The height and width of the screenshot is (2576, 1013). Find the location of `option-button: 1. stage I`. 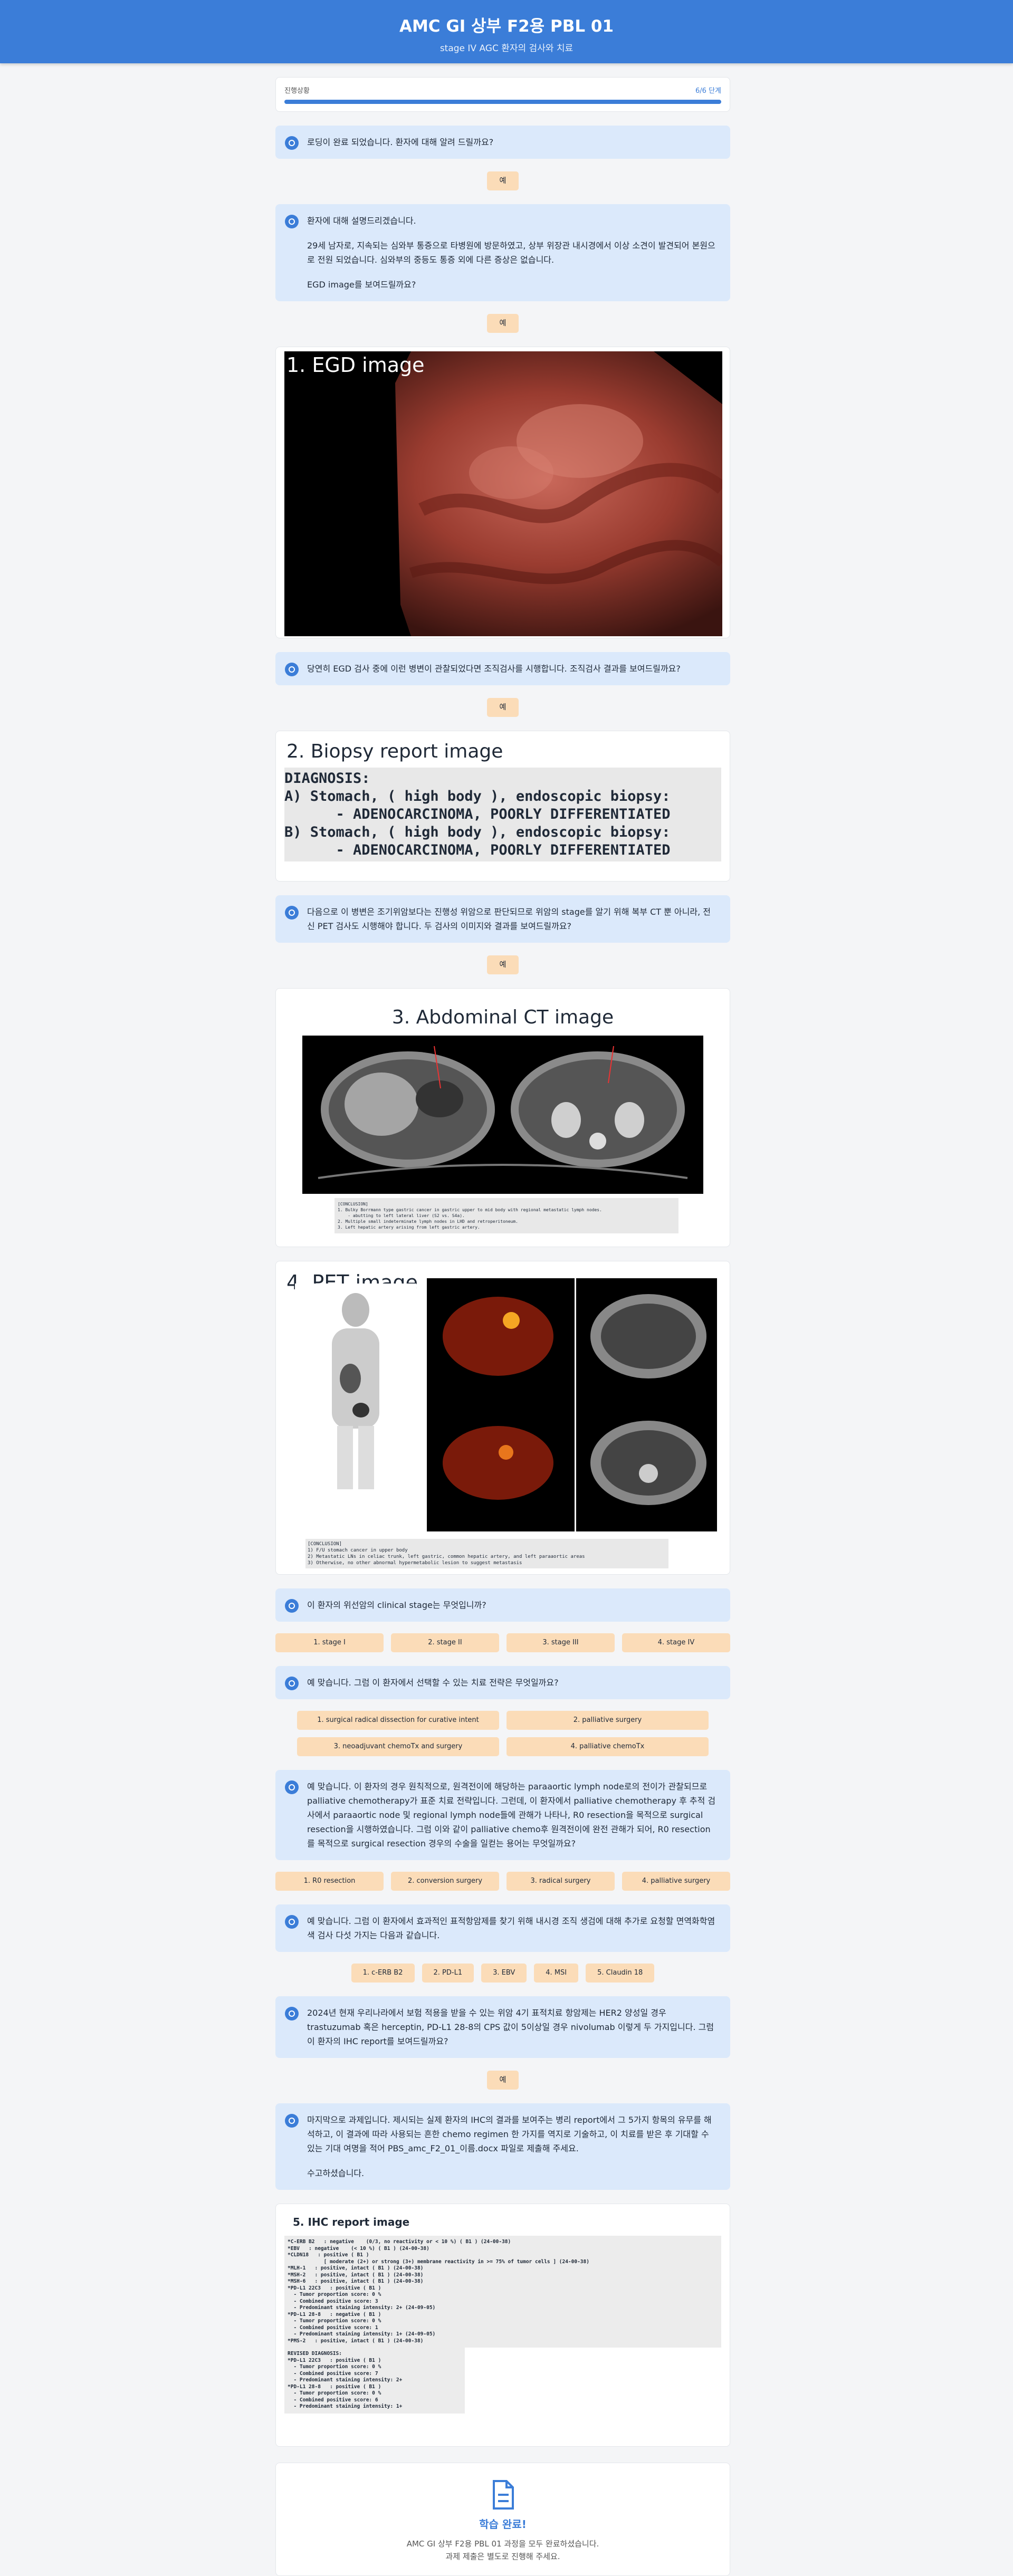

option-button: 1. stage I is located at coordinates (329, 1642).